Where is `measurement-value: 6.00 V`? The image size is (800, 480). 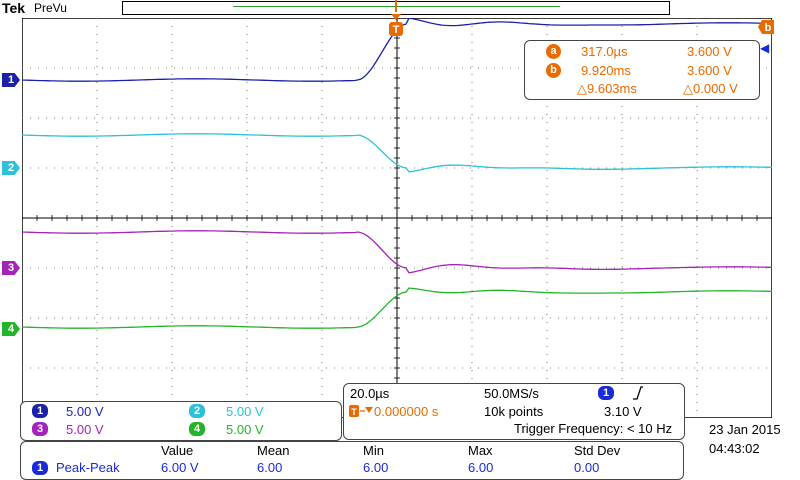 measurement-value: 6.00 V is located at coordinates (180, 467).